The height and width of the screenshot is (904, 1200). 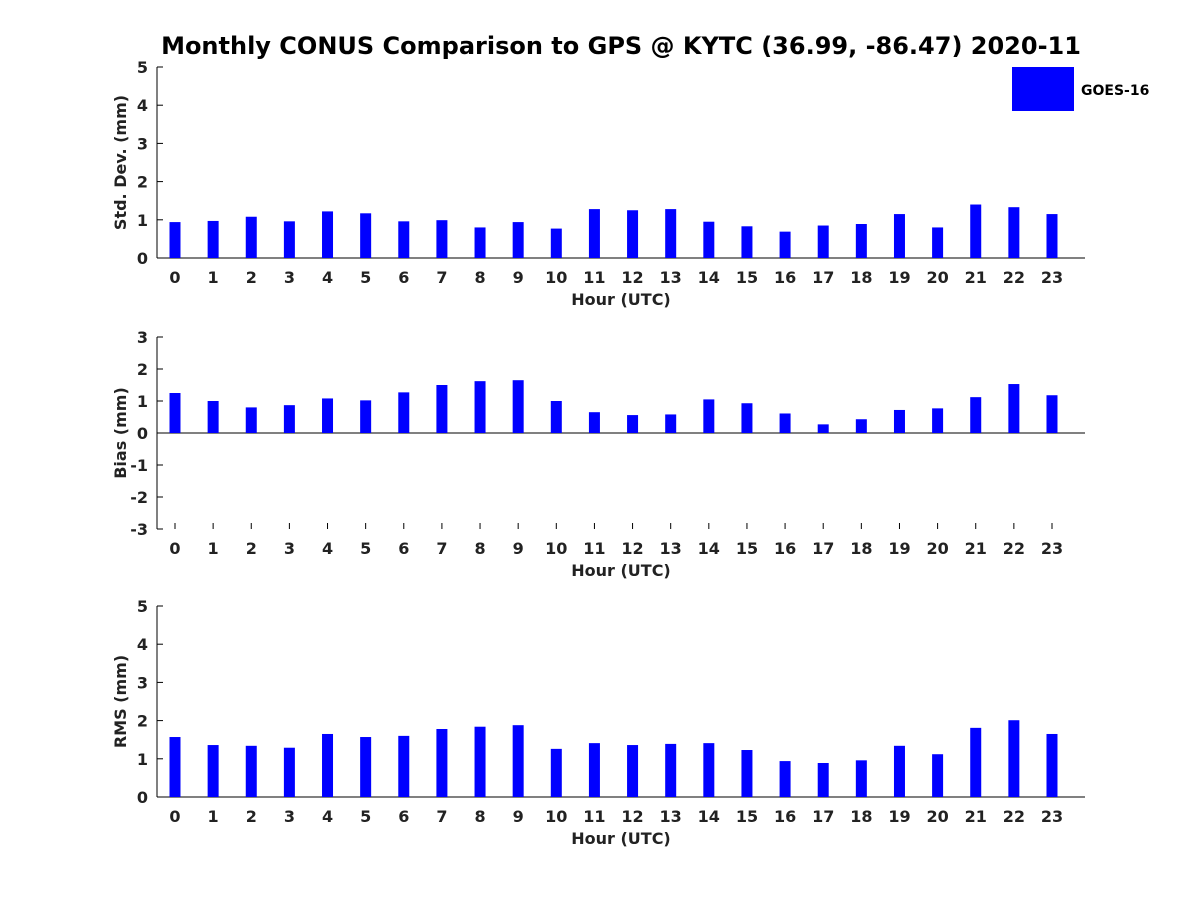 I want to click on y-tick-label: -3, so click(x=139, y=529).